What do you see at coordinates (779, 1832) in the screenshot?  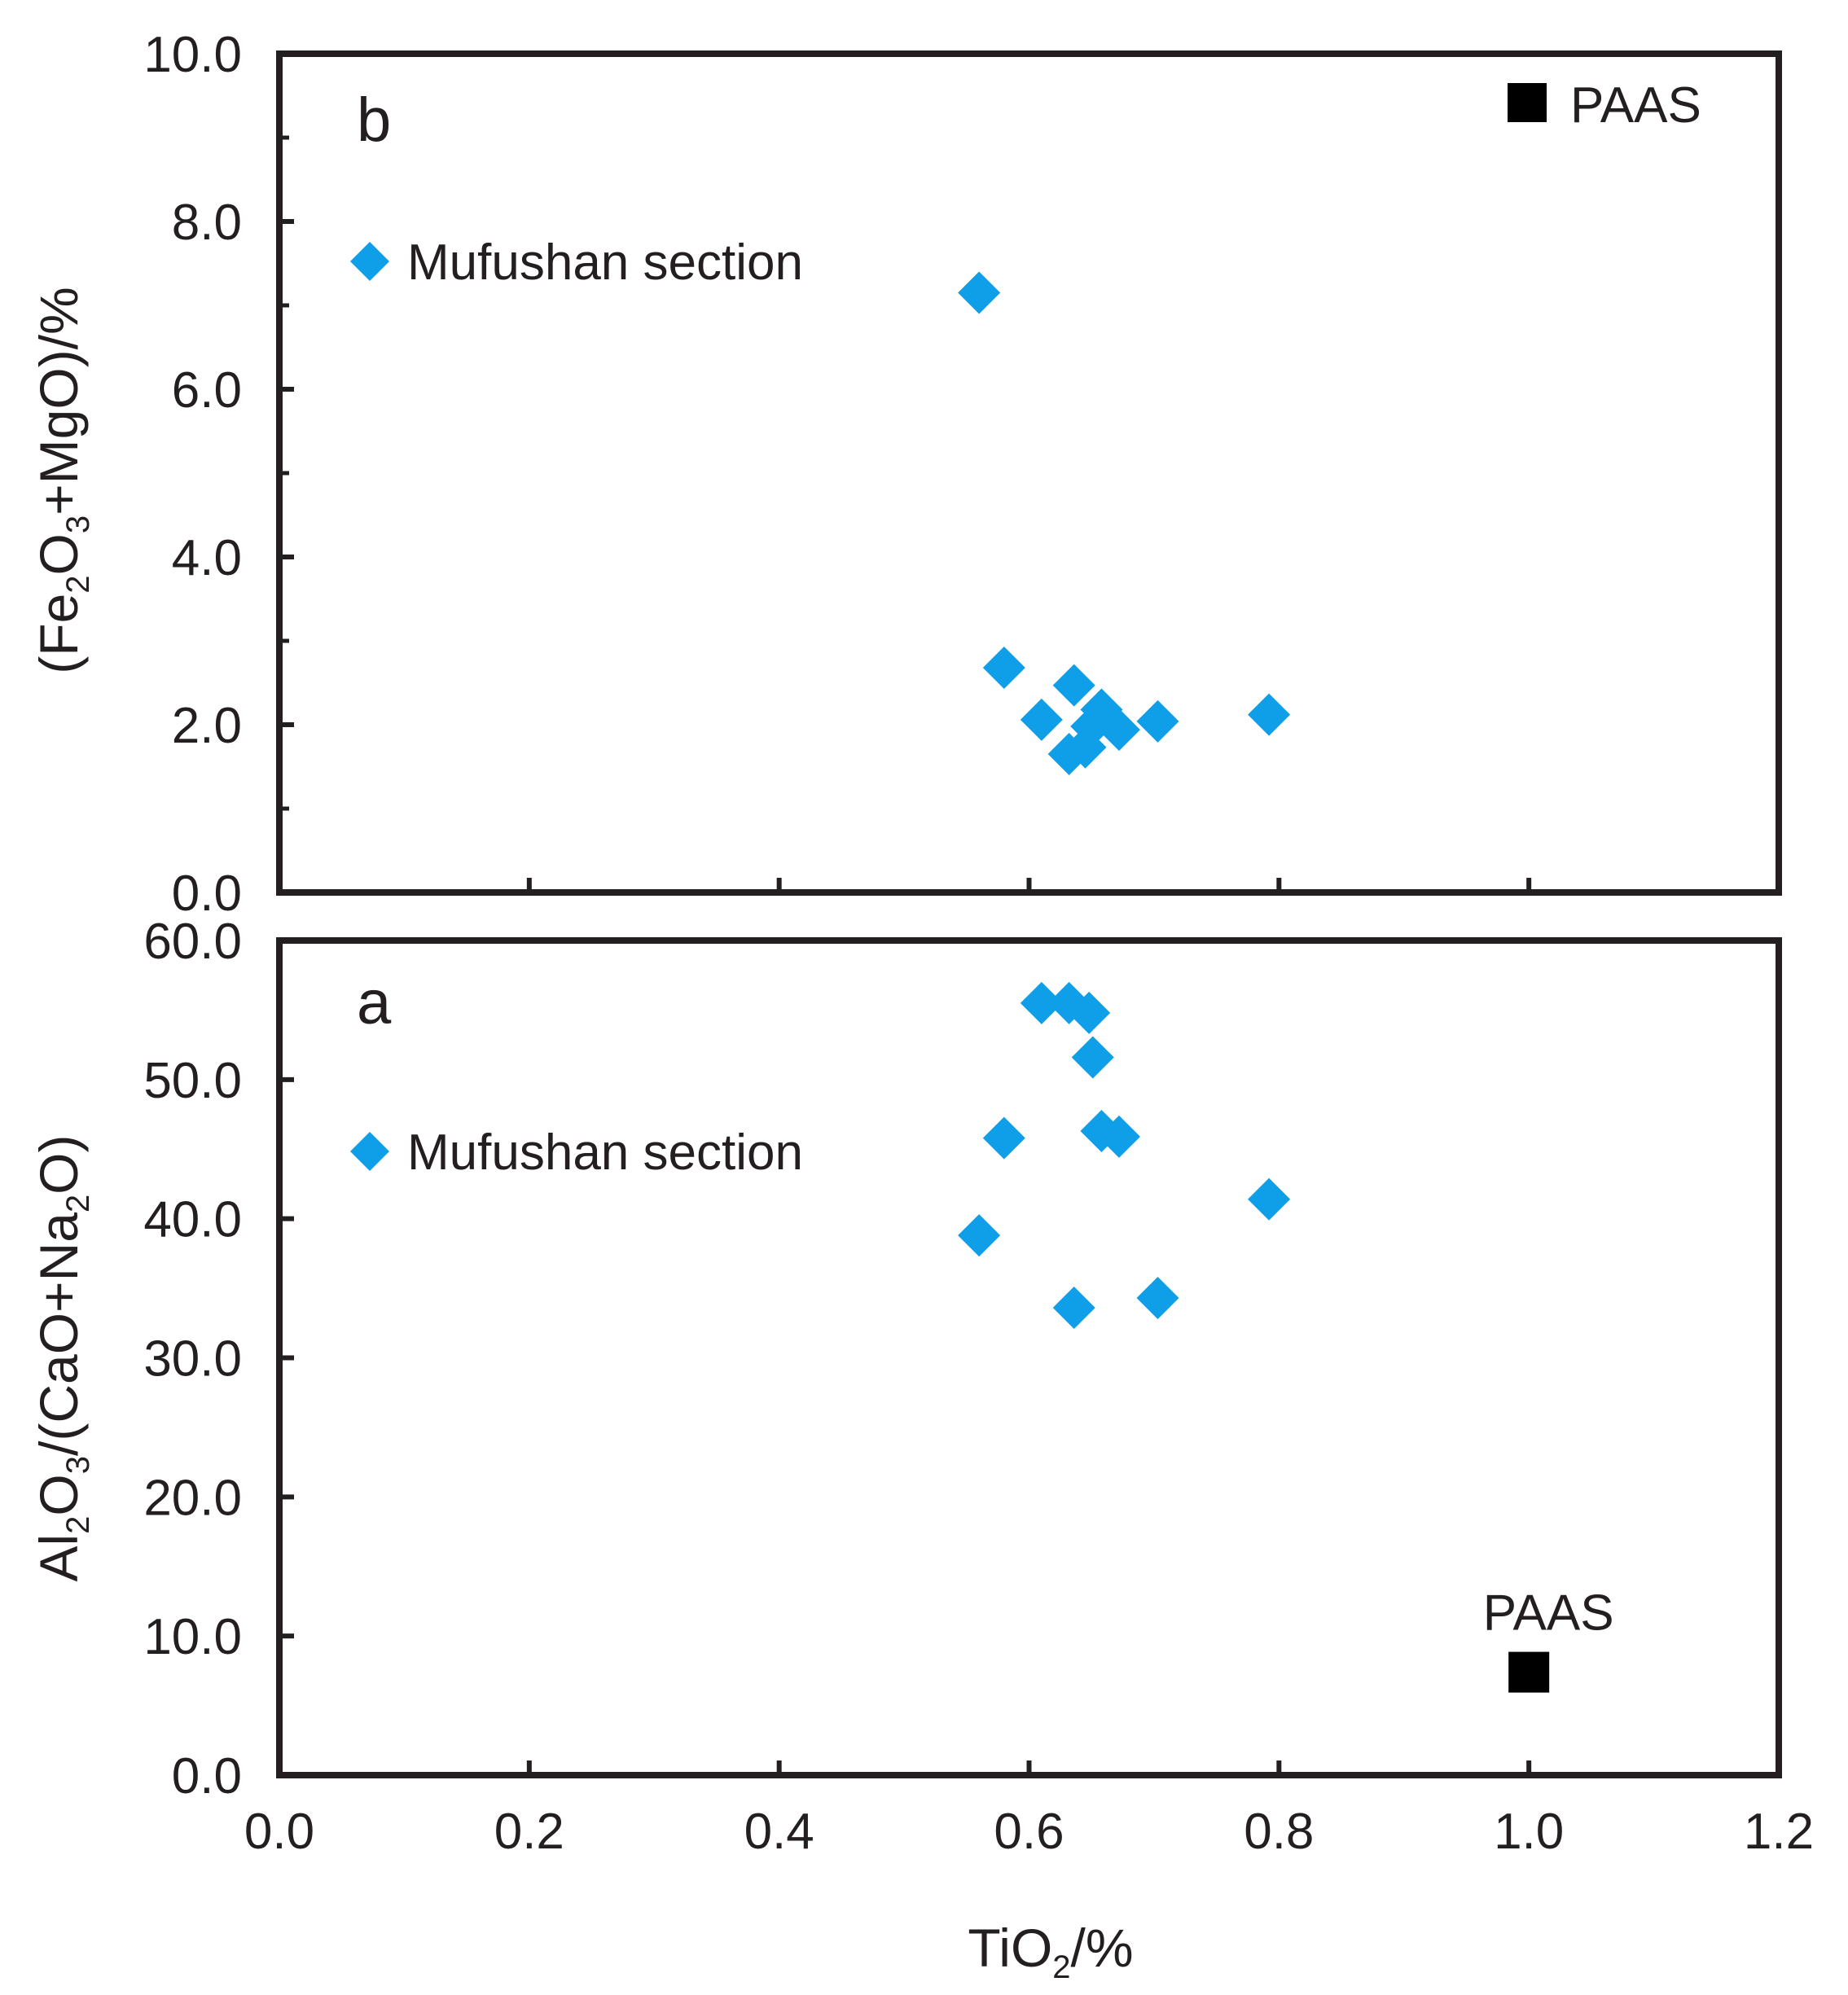 I see `x-tick-label: 0.4` at bounding box center [779, 1832].